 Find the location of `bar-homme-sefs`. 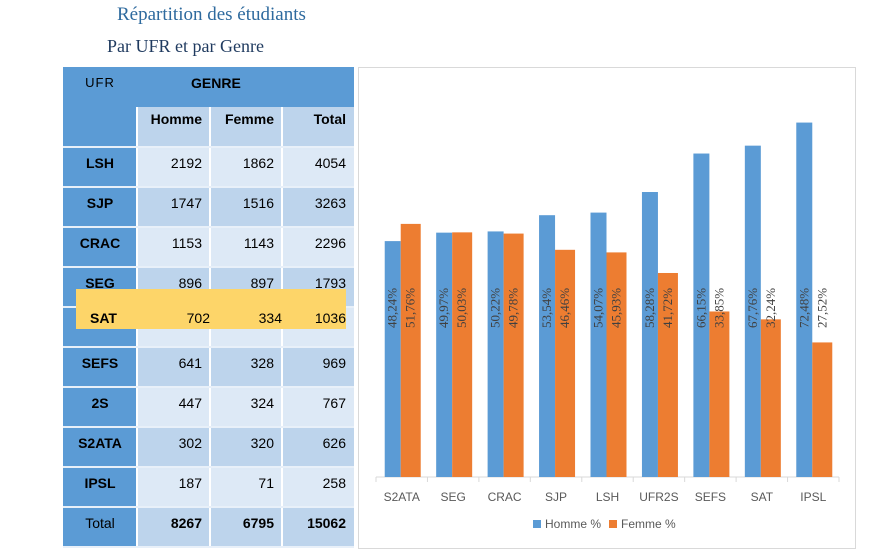

bar-homme-sefs is located at coordinates (701, 315).